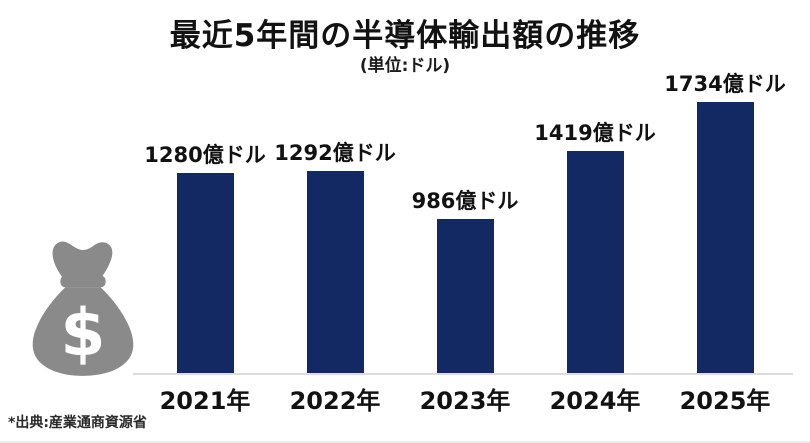 The height and width of the screenshot is (443, 810). What do you see at coordinates (205, 155) in the screenshot?
I see `bar-value-label: 1280億ドル` at bounding box center [205, 155].